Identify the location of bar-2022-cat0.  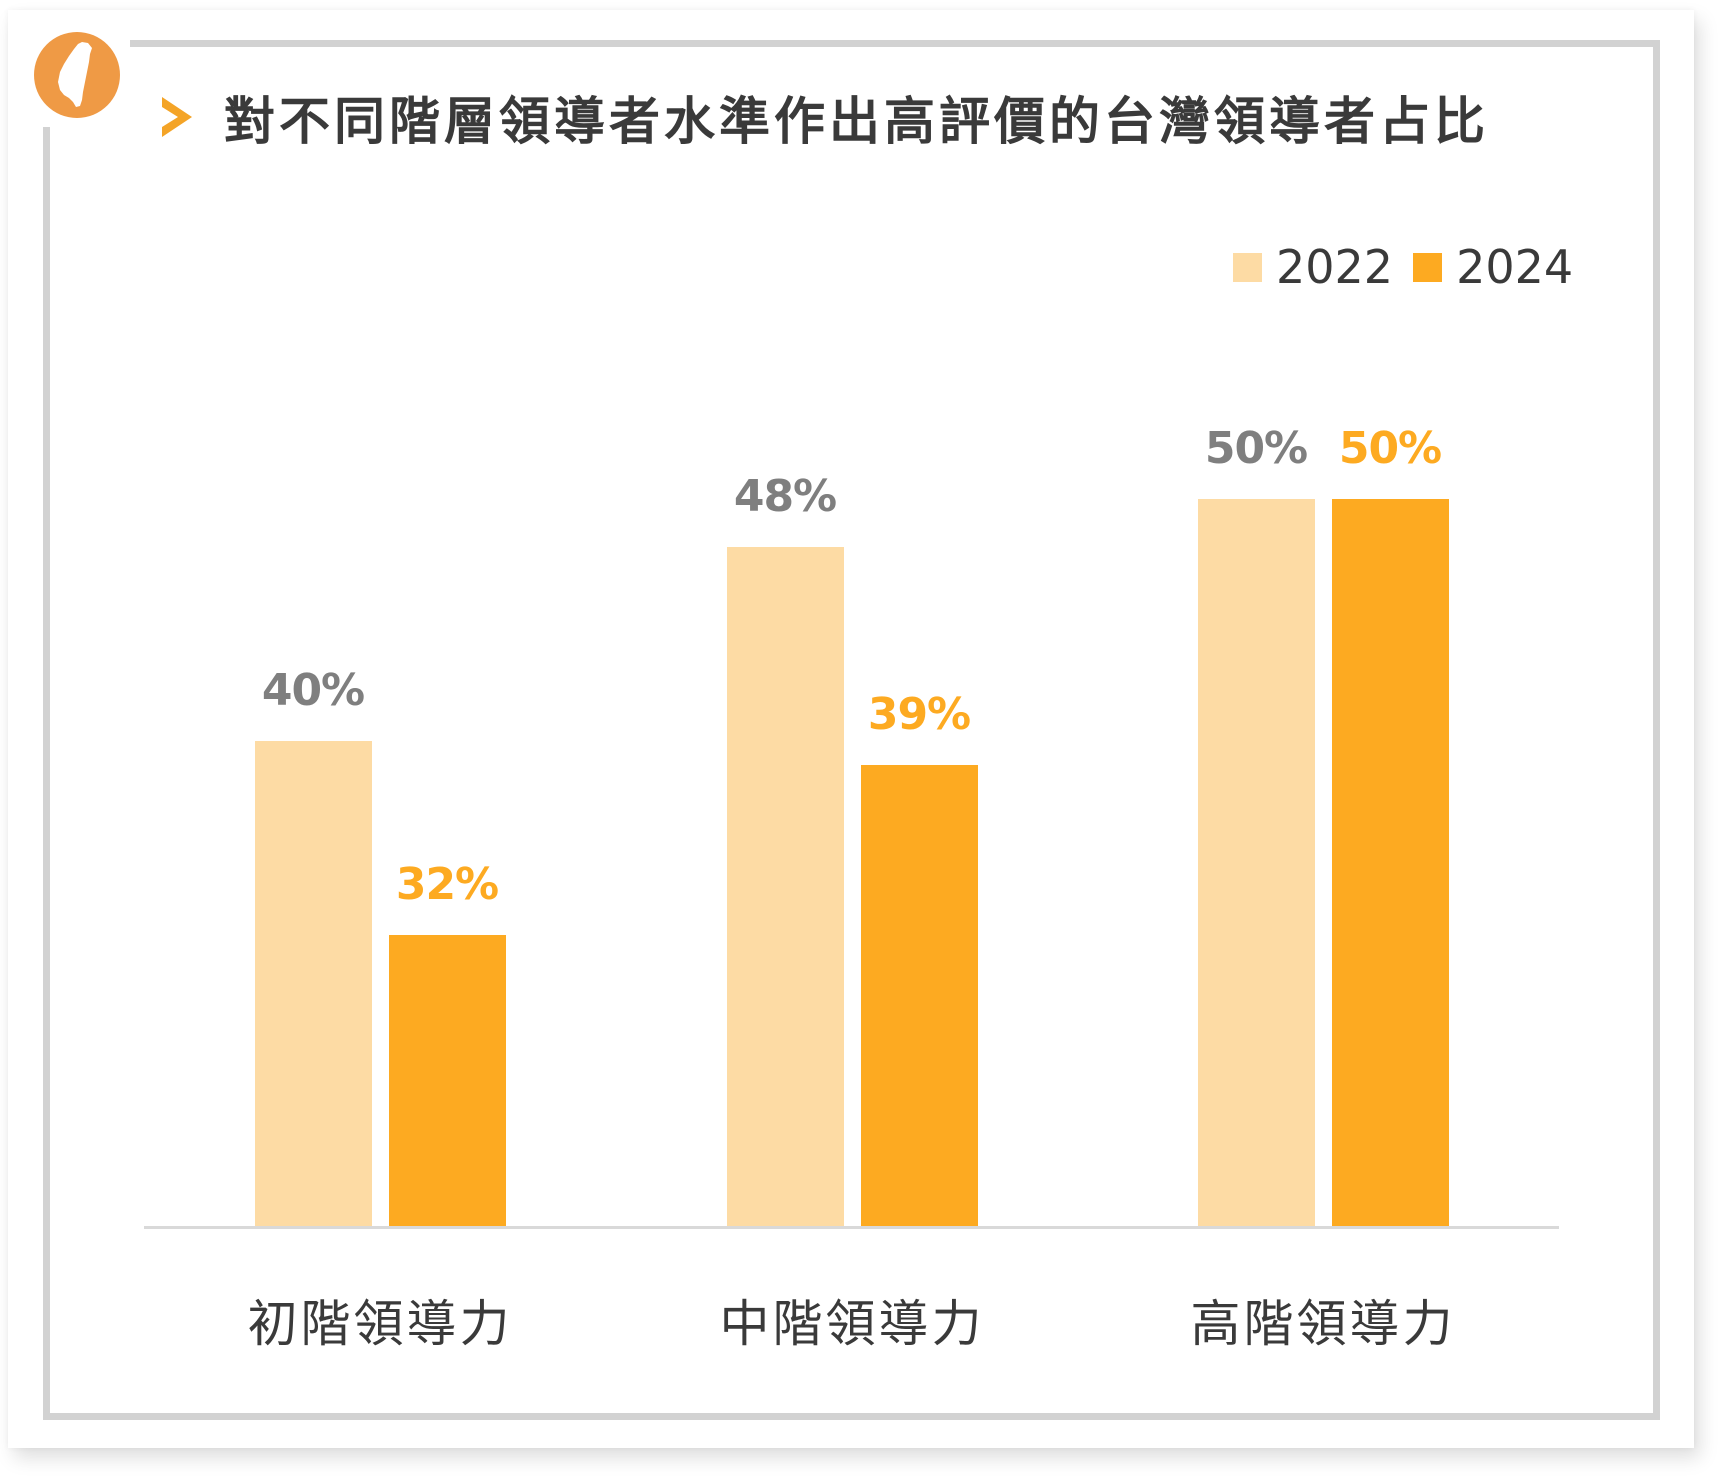
(313, 983).